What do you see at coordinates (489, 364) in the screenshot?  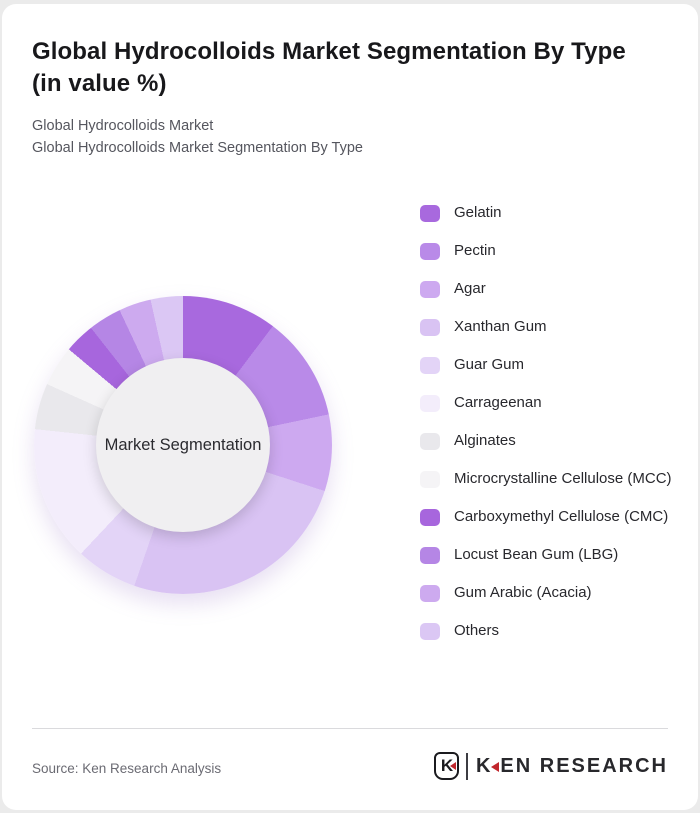 I see `legend-label: Guar Gum` at bounding box center [489, 364].